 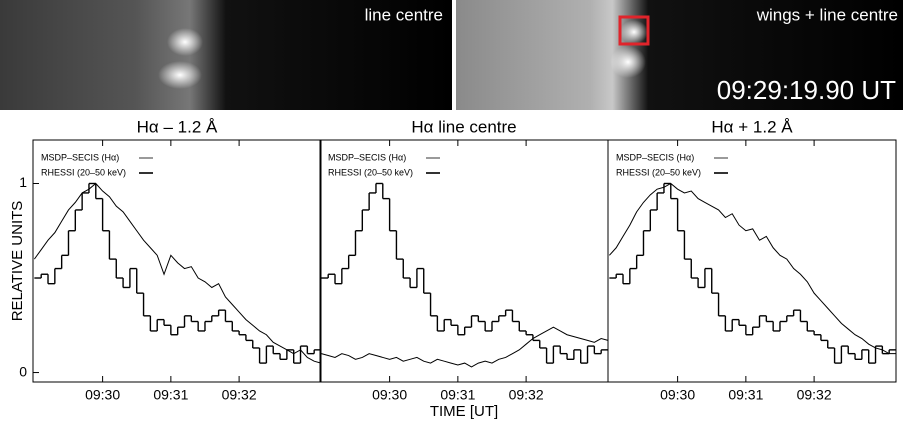 I want to click on image-label: line centre, so click(x=404, y=14).